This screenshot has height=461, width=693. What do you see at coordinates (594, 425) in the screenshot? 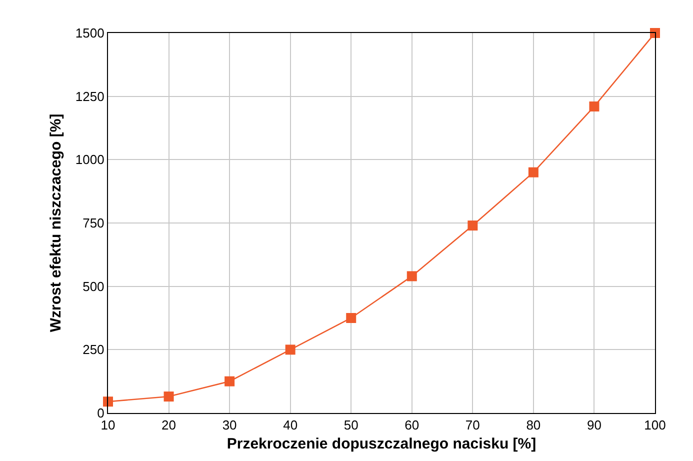
I see `x-tick-label: 90` at bounding box center [594, 425].